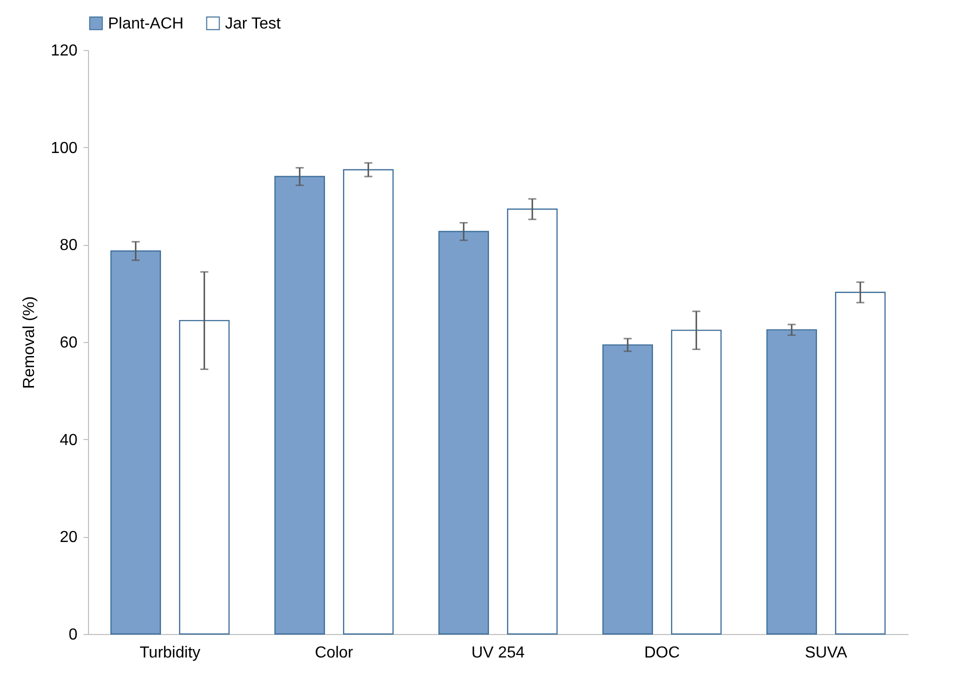 The image size is (960, 698). What do you see at coordinates (64, 51) in the screenshot?
I see `y-tick-label: 120` at bounding box center [64, 51].